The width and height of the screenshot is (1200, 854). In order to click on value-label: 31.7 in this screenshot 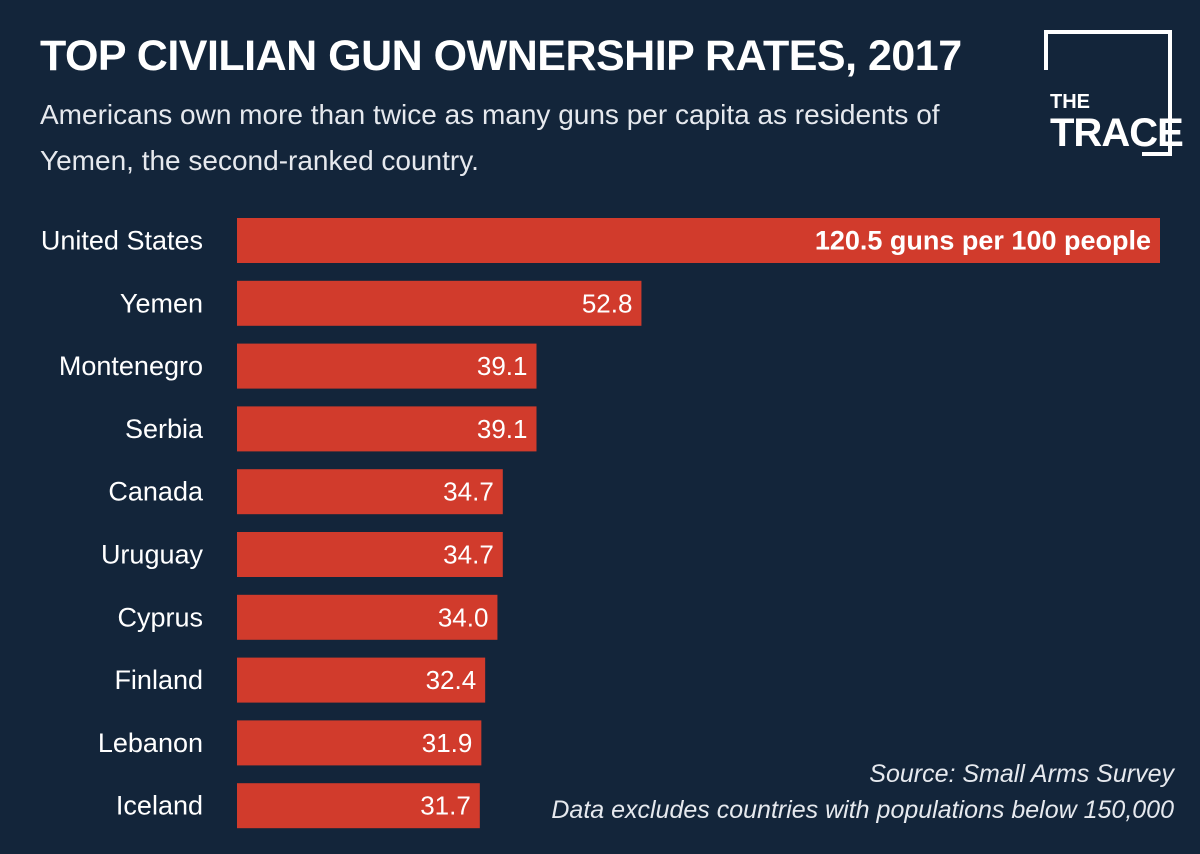, I will do `click(445, 806)`.